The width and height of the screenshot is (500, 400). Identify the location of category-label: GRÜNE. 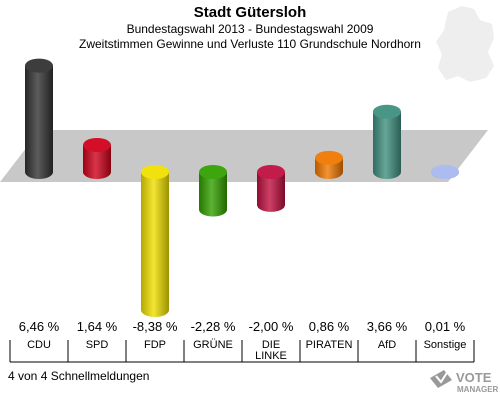
(213, 345).